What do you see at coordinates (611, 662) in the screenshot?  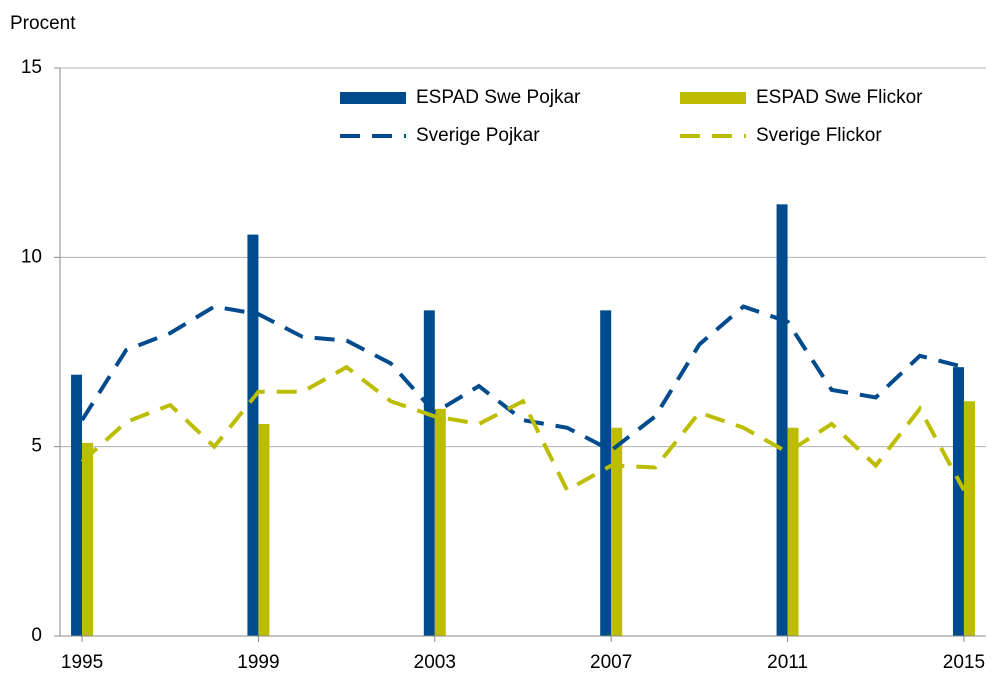 I see `x-tick-label: 2007` at bounding box center [611, 662].